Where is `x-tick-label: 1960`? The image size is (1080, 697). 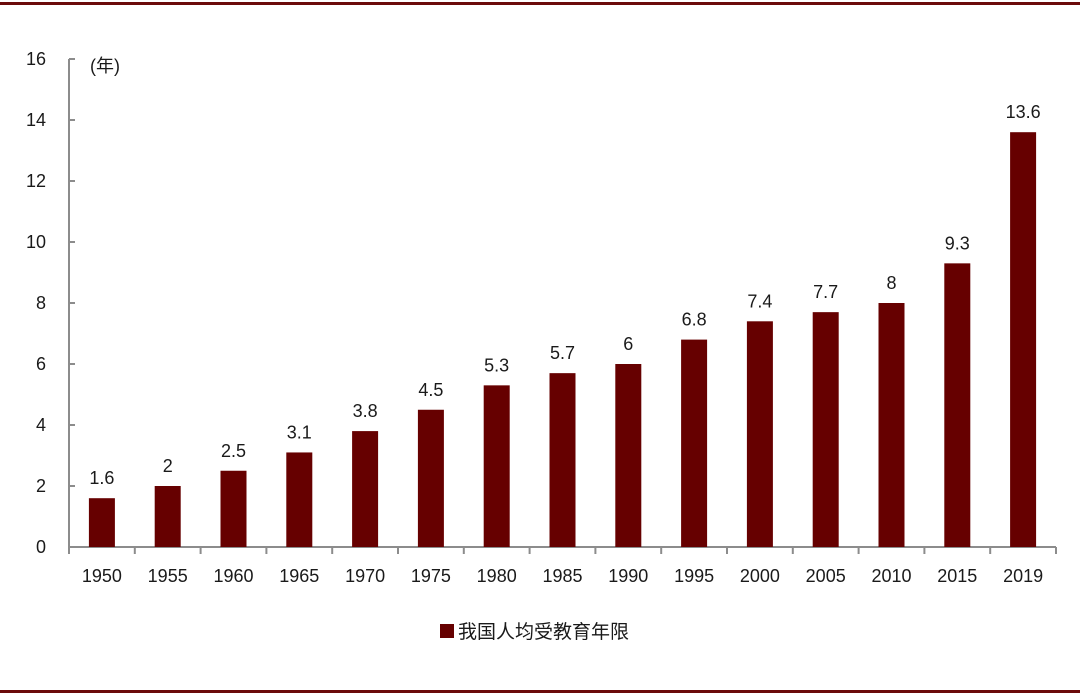 x-tick-label: 1960 is located at coordinates (233, 576).